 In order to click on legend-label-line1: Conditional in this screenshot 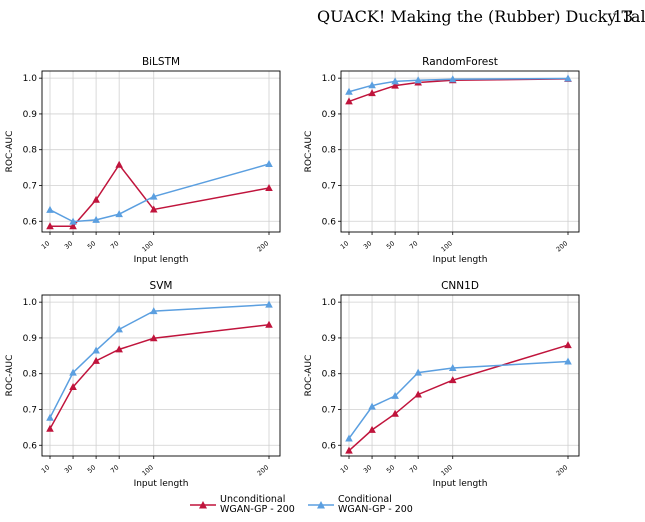, I will do `click(365, 499)`.